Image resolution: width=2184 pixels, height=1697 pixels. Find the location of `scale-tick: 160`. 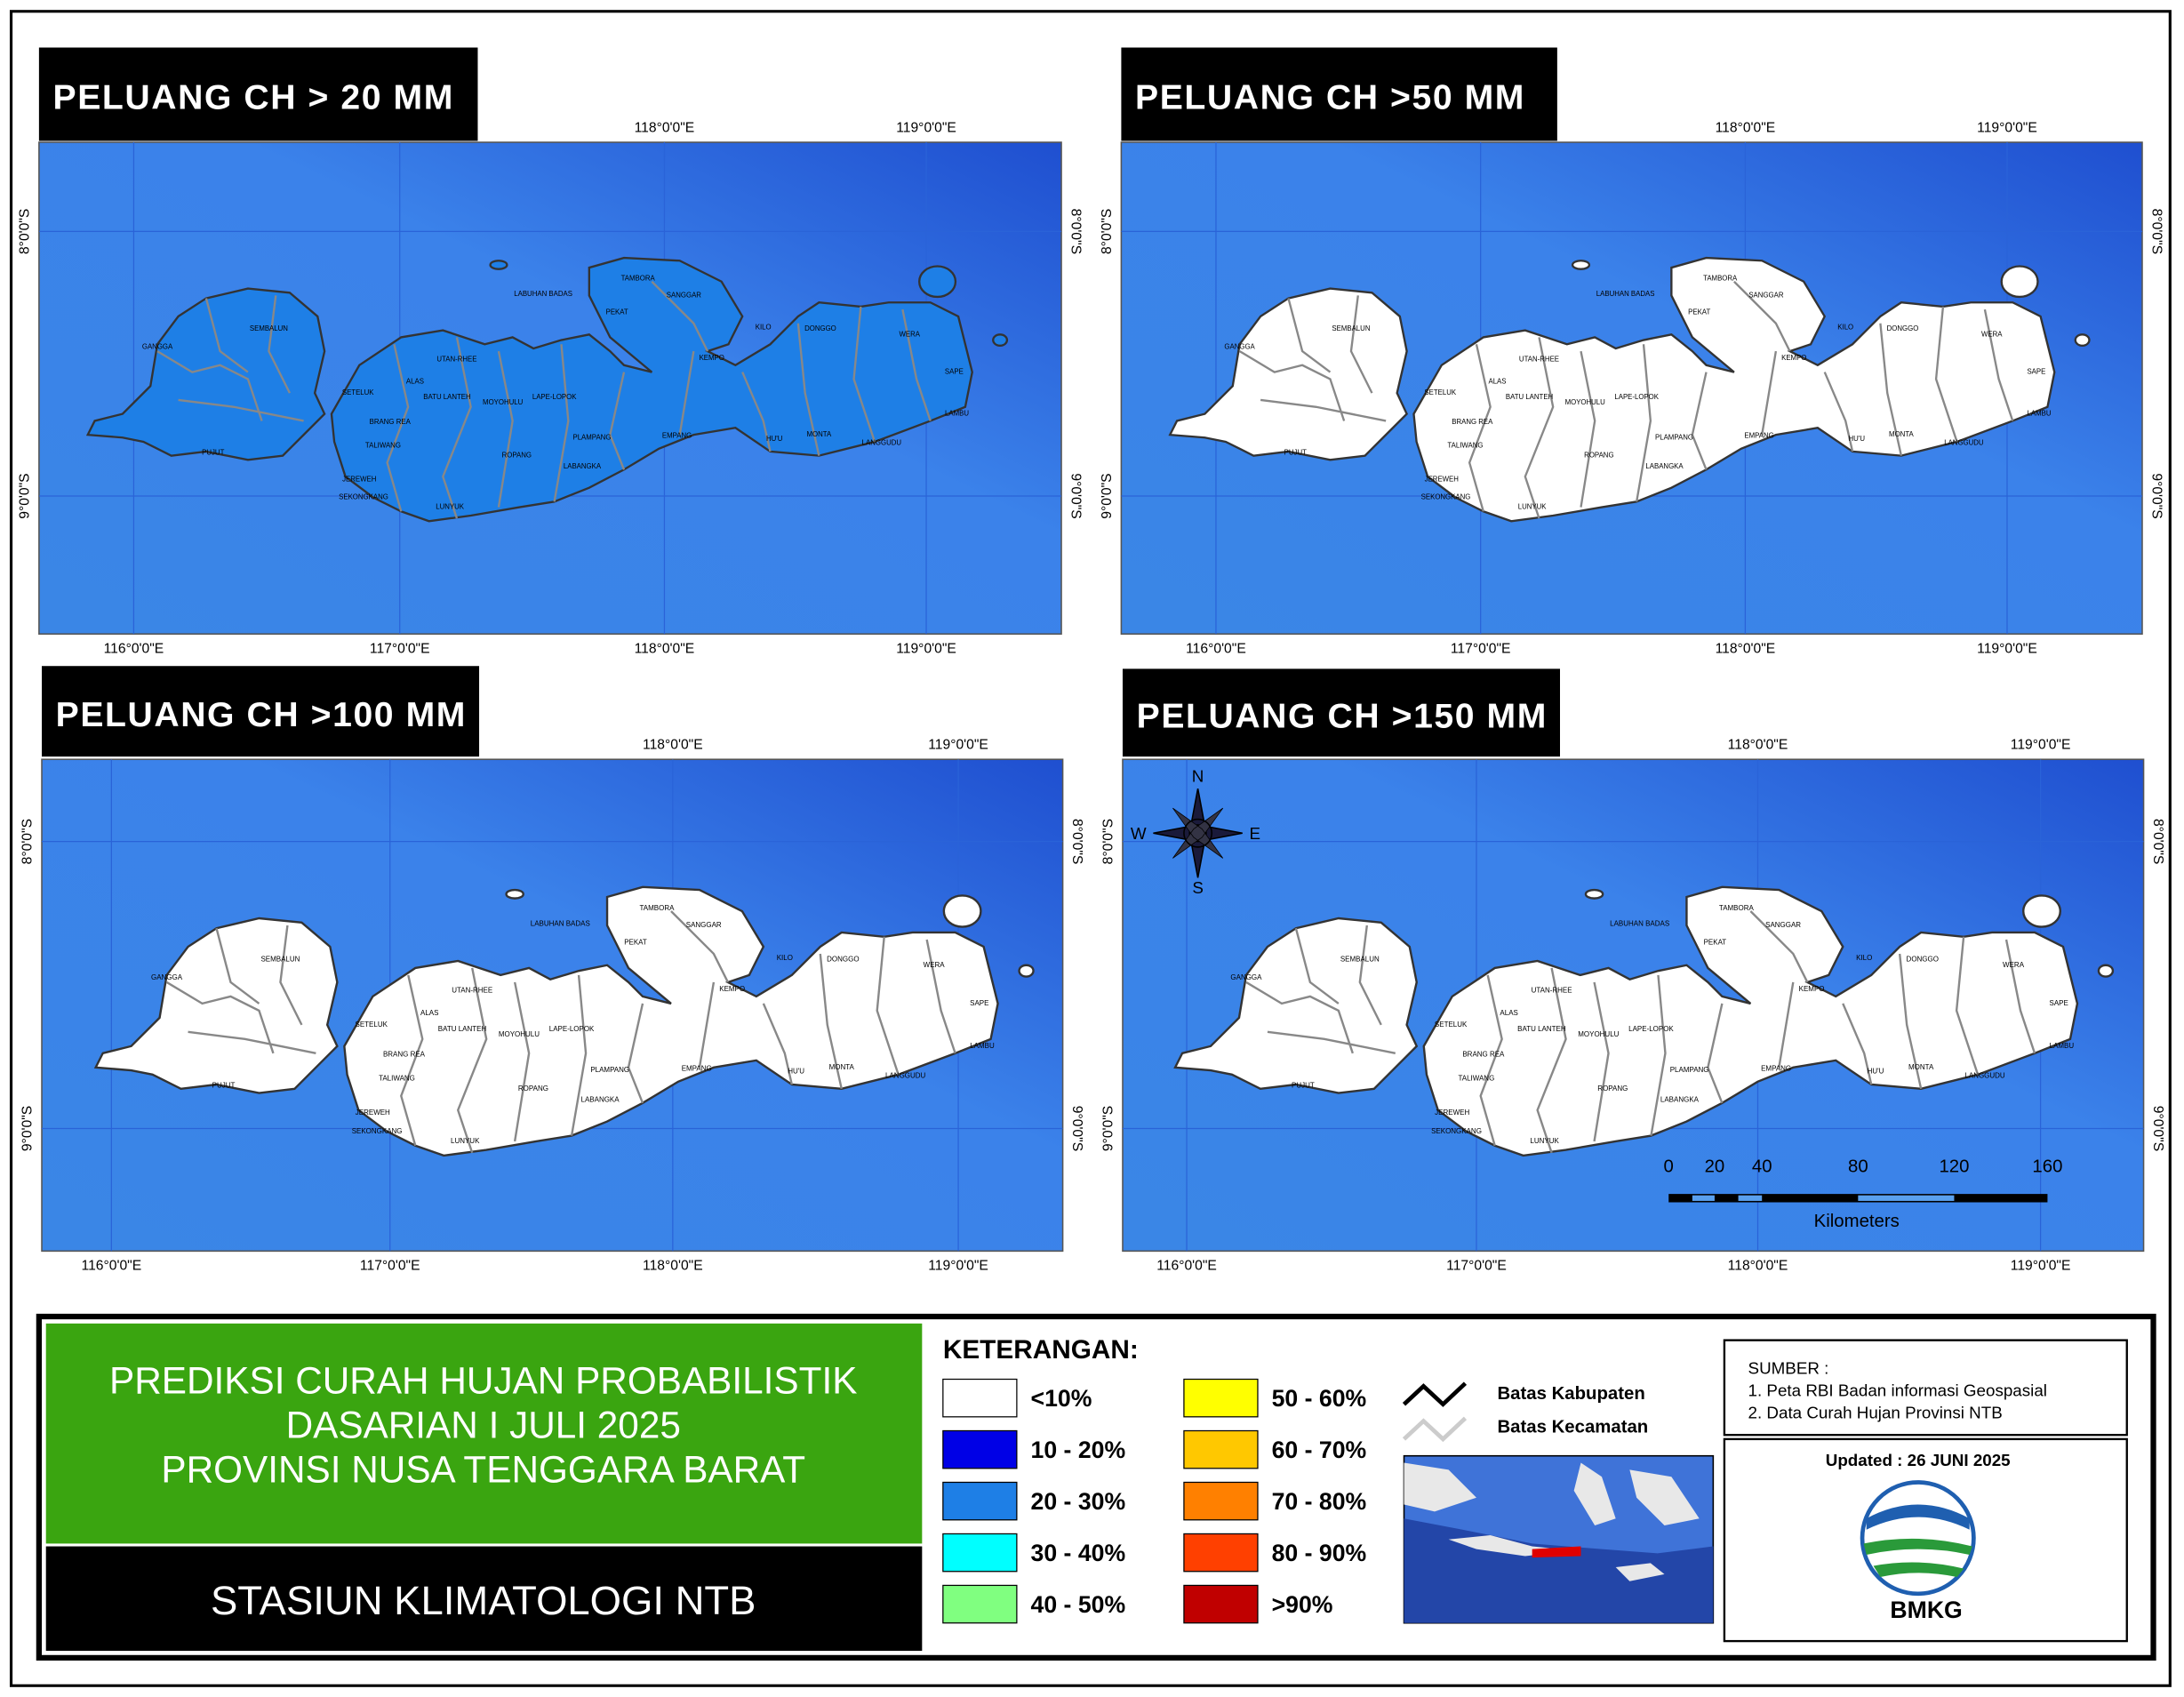

scale-tick: 160 is located at coordinates (2047, 1167).